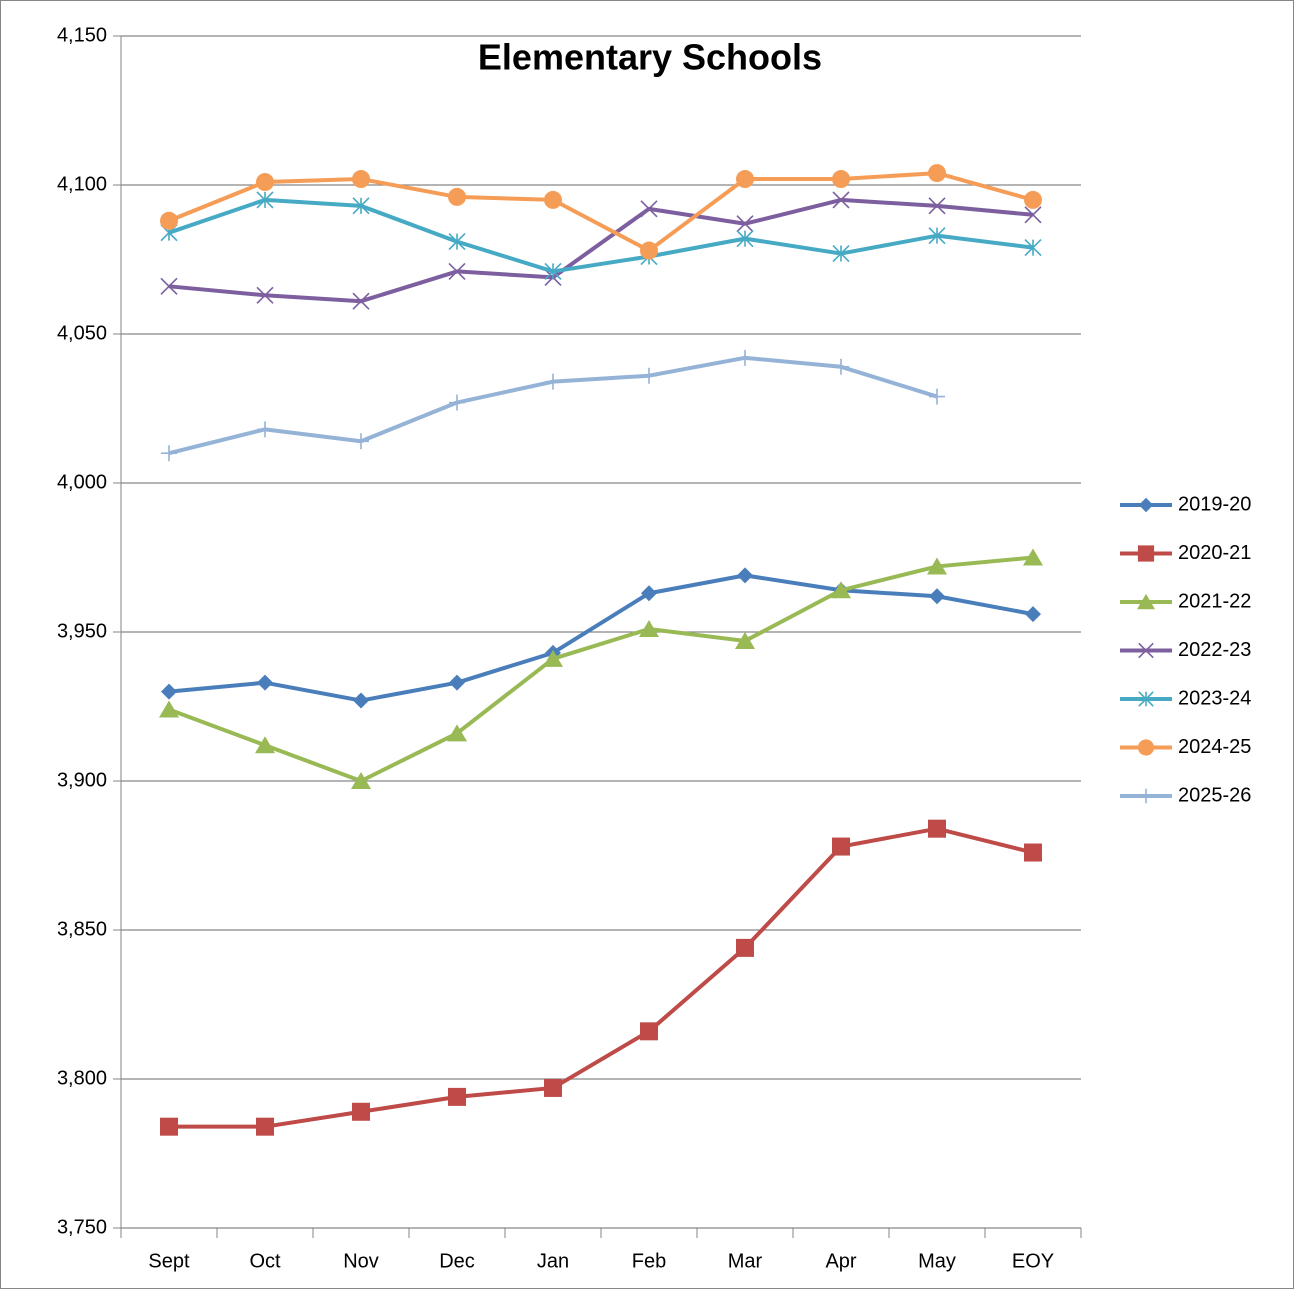  I want to click on x-tick-label: EOY, so click(1033, 1261).